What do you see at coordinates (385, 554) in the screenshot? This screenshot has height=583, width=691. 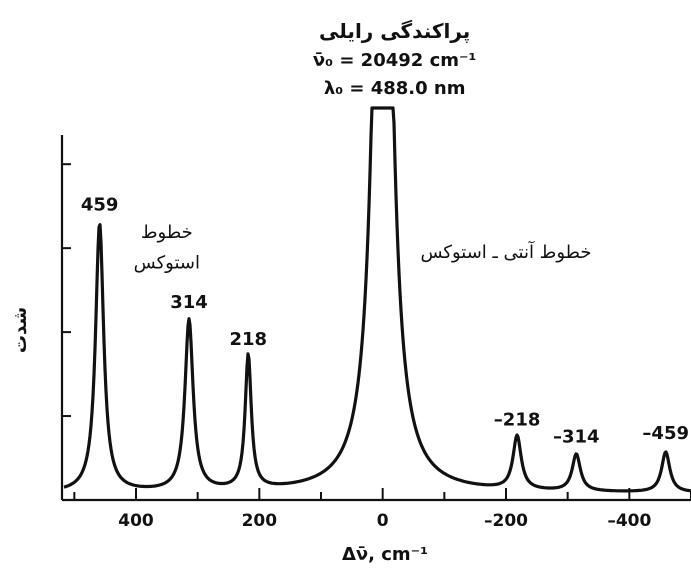 I see `x-axis-label: Δν̄, cm⁻¹` at bounding box center [385, 554].